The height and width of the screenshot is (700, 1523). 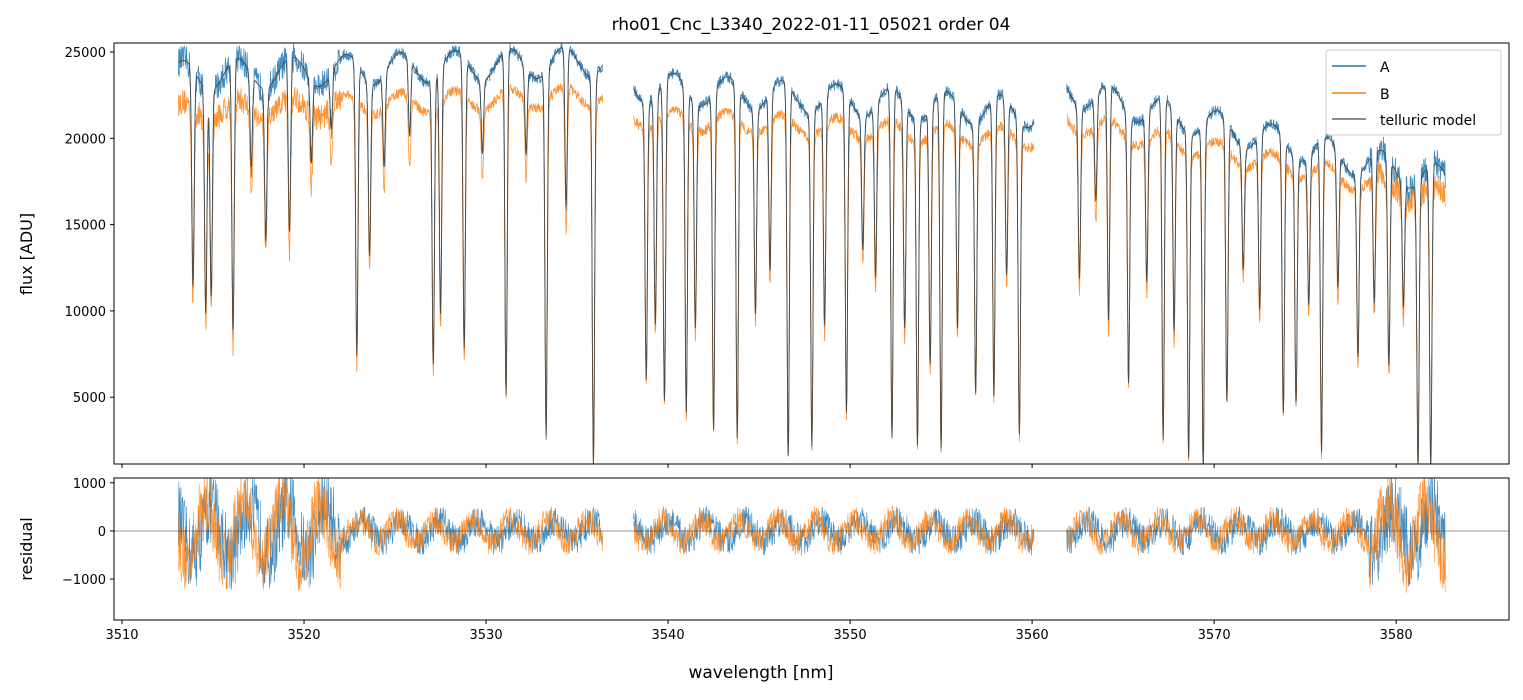 I want to click on x-tick-label: 3580, so click(x=1396, y=635).